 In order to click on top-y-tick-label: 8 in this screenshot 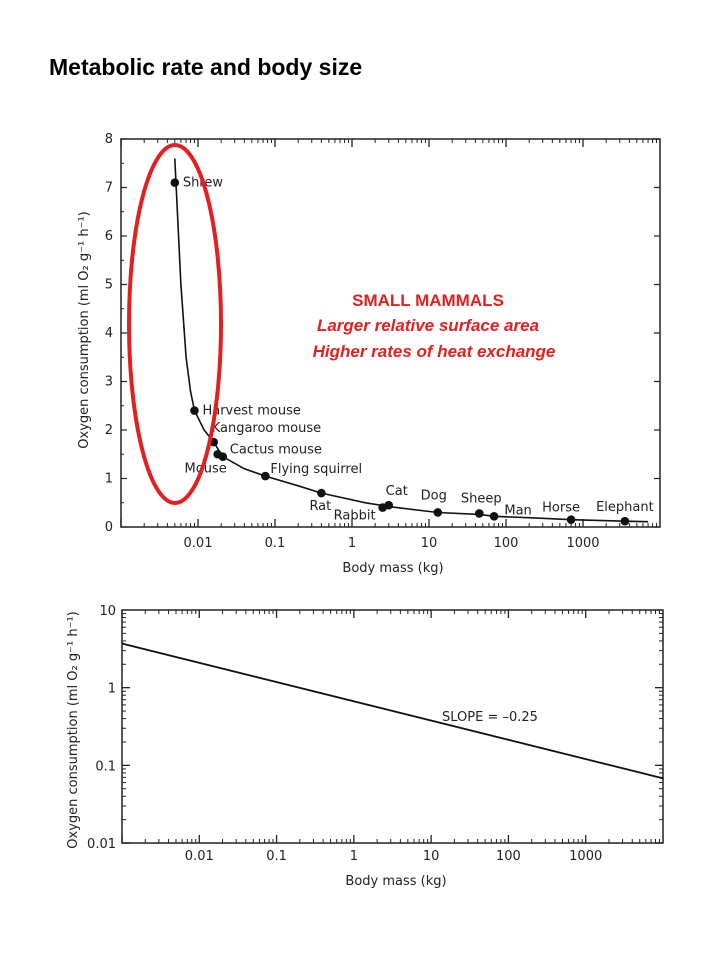, I will do `click(109, 139)`.